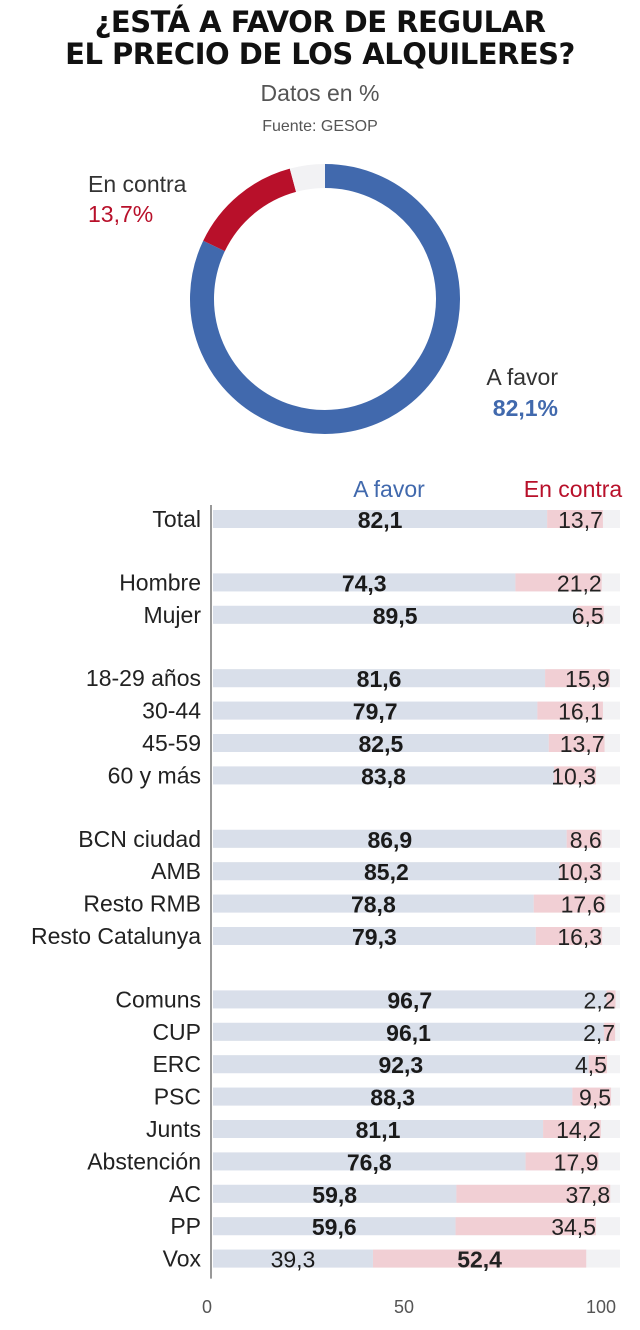 This screenshot has height=1330, width=640. I want to click on row-label-comuns: Comuns, so click(158, 999).